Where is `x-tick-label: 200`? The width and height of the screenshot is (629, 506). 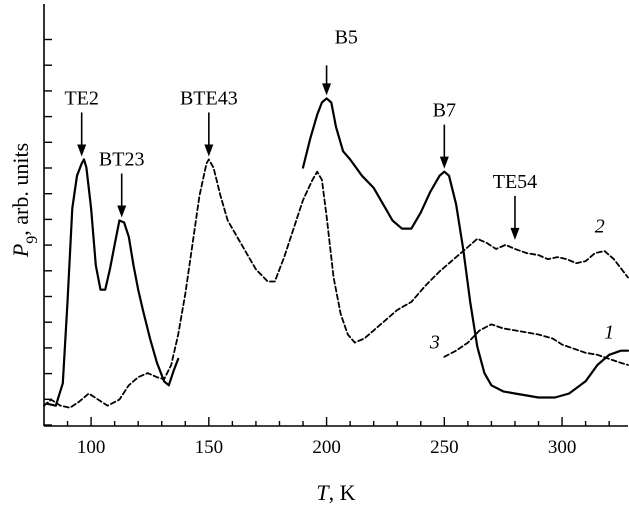
x-tick-label: 200 is located at coordinates (326, 447).